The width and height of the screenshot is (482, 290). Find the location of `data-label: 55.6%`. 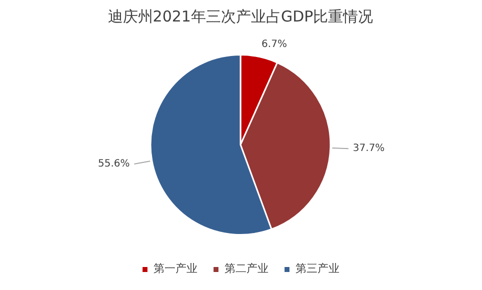

data-label: 55.6% is located at coordinates (114, 164).